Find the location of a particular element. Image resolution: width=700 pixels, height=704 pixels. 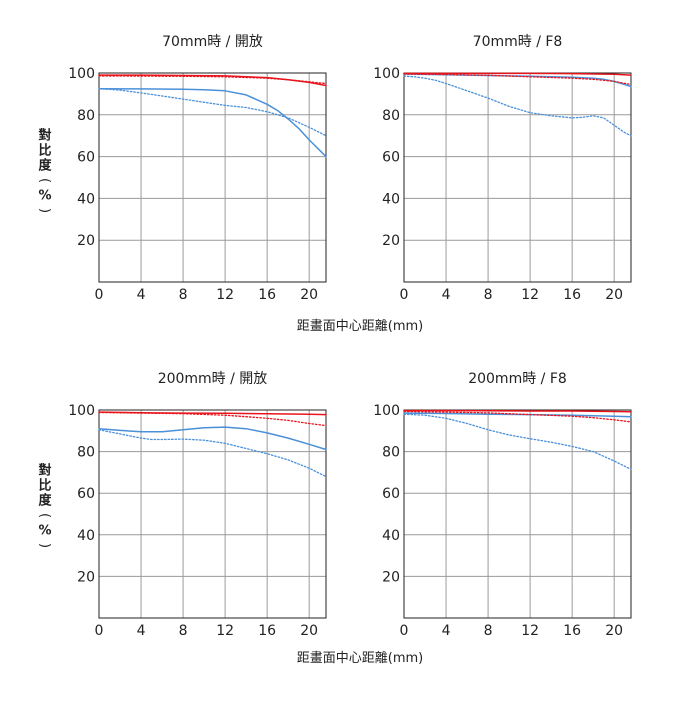

panel-title: 70mm時 / F8 is located at coordinates (518, 42).